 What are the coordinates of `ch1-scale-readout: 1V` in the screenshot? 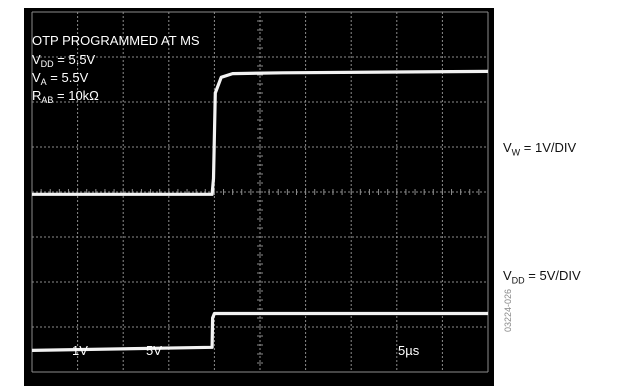 It's located at (80, 350).